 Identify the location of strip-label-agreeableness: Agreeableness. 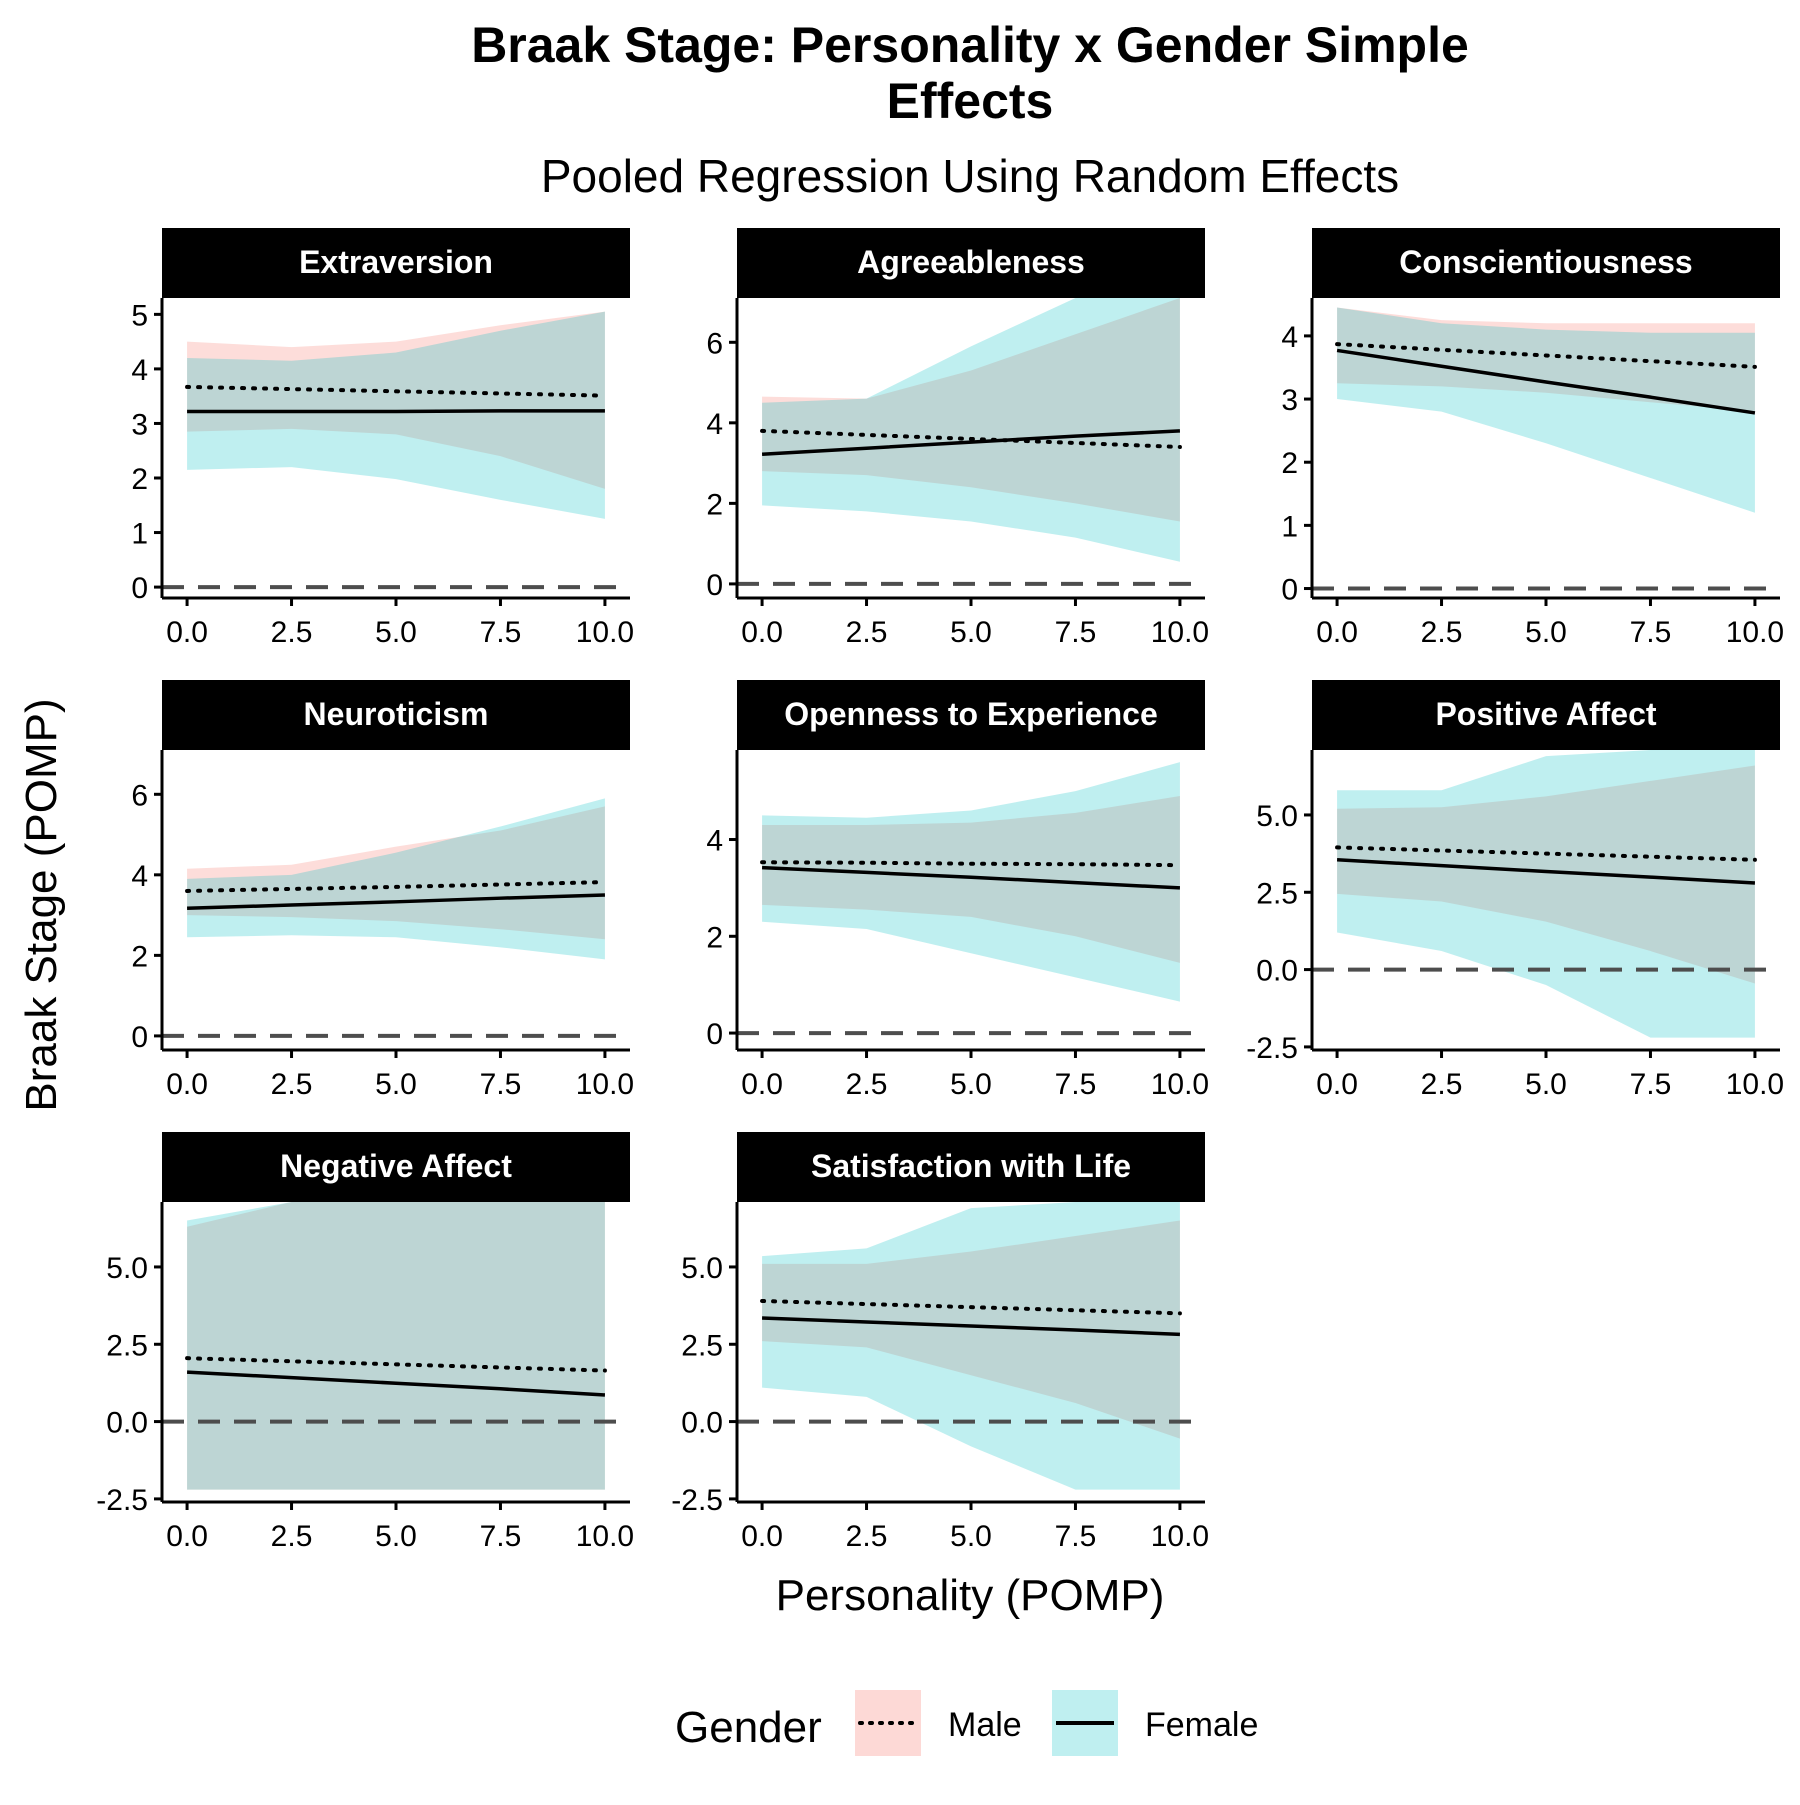
(971, 262).